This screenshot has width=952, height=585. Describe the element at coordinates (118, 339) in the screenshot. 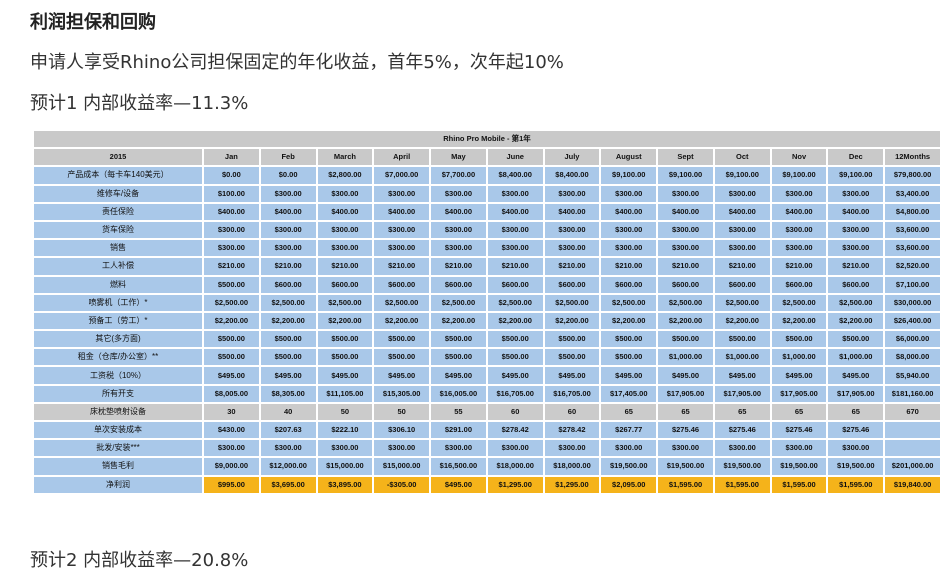

I see `row-label: 其它(多方面)` at that location.